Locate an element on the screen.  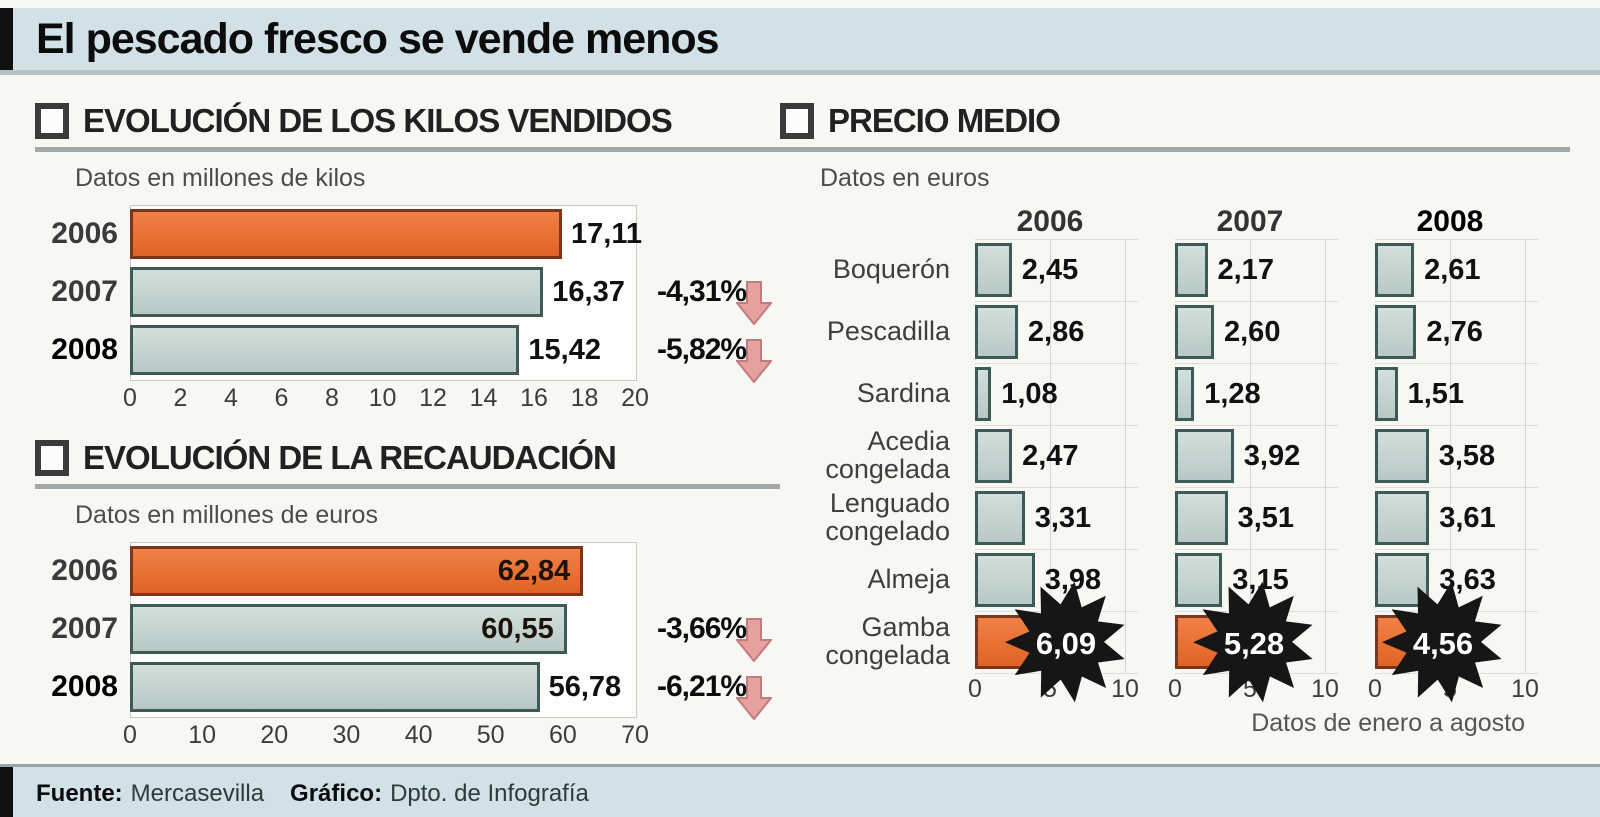
source-label: Fuente: is located at coordinates (79, 793).